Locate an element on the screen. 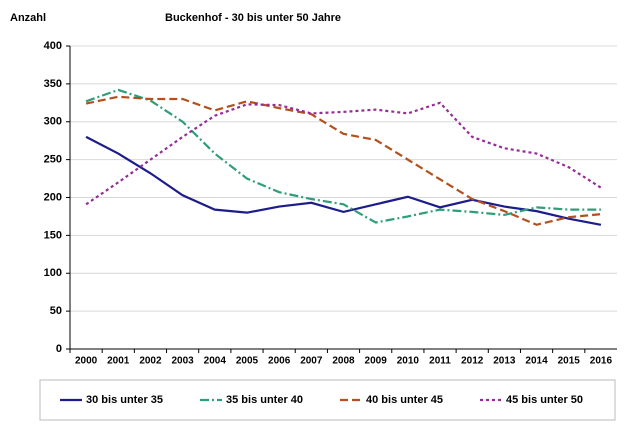 The width and height of the screenshot is (629, 431). x-tick-label: 2008 is located at coordinates (343, 361).